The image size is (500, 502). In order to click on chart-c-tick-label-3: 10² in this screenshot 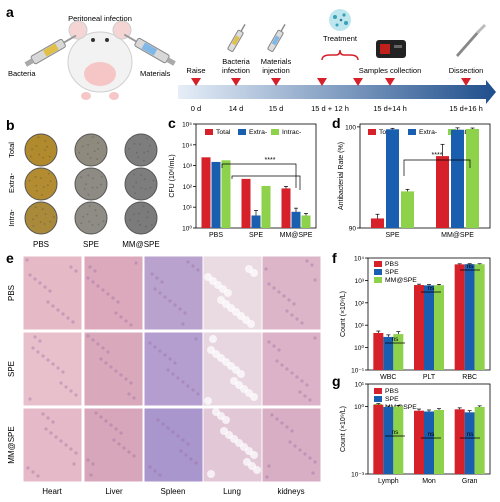, I will do `click(188, 187)`.